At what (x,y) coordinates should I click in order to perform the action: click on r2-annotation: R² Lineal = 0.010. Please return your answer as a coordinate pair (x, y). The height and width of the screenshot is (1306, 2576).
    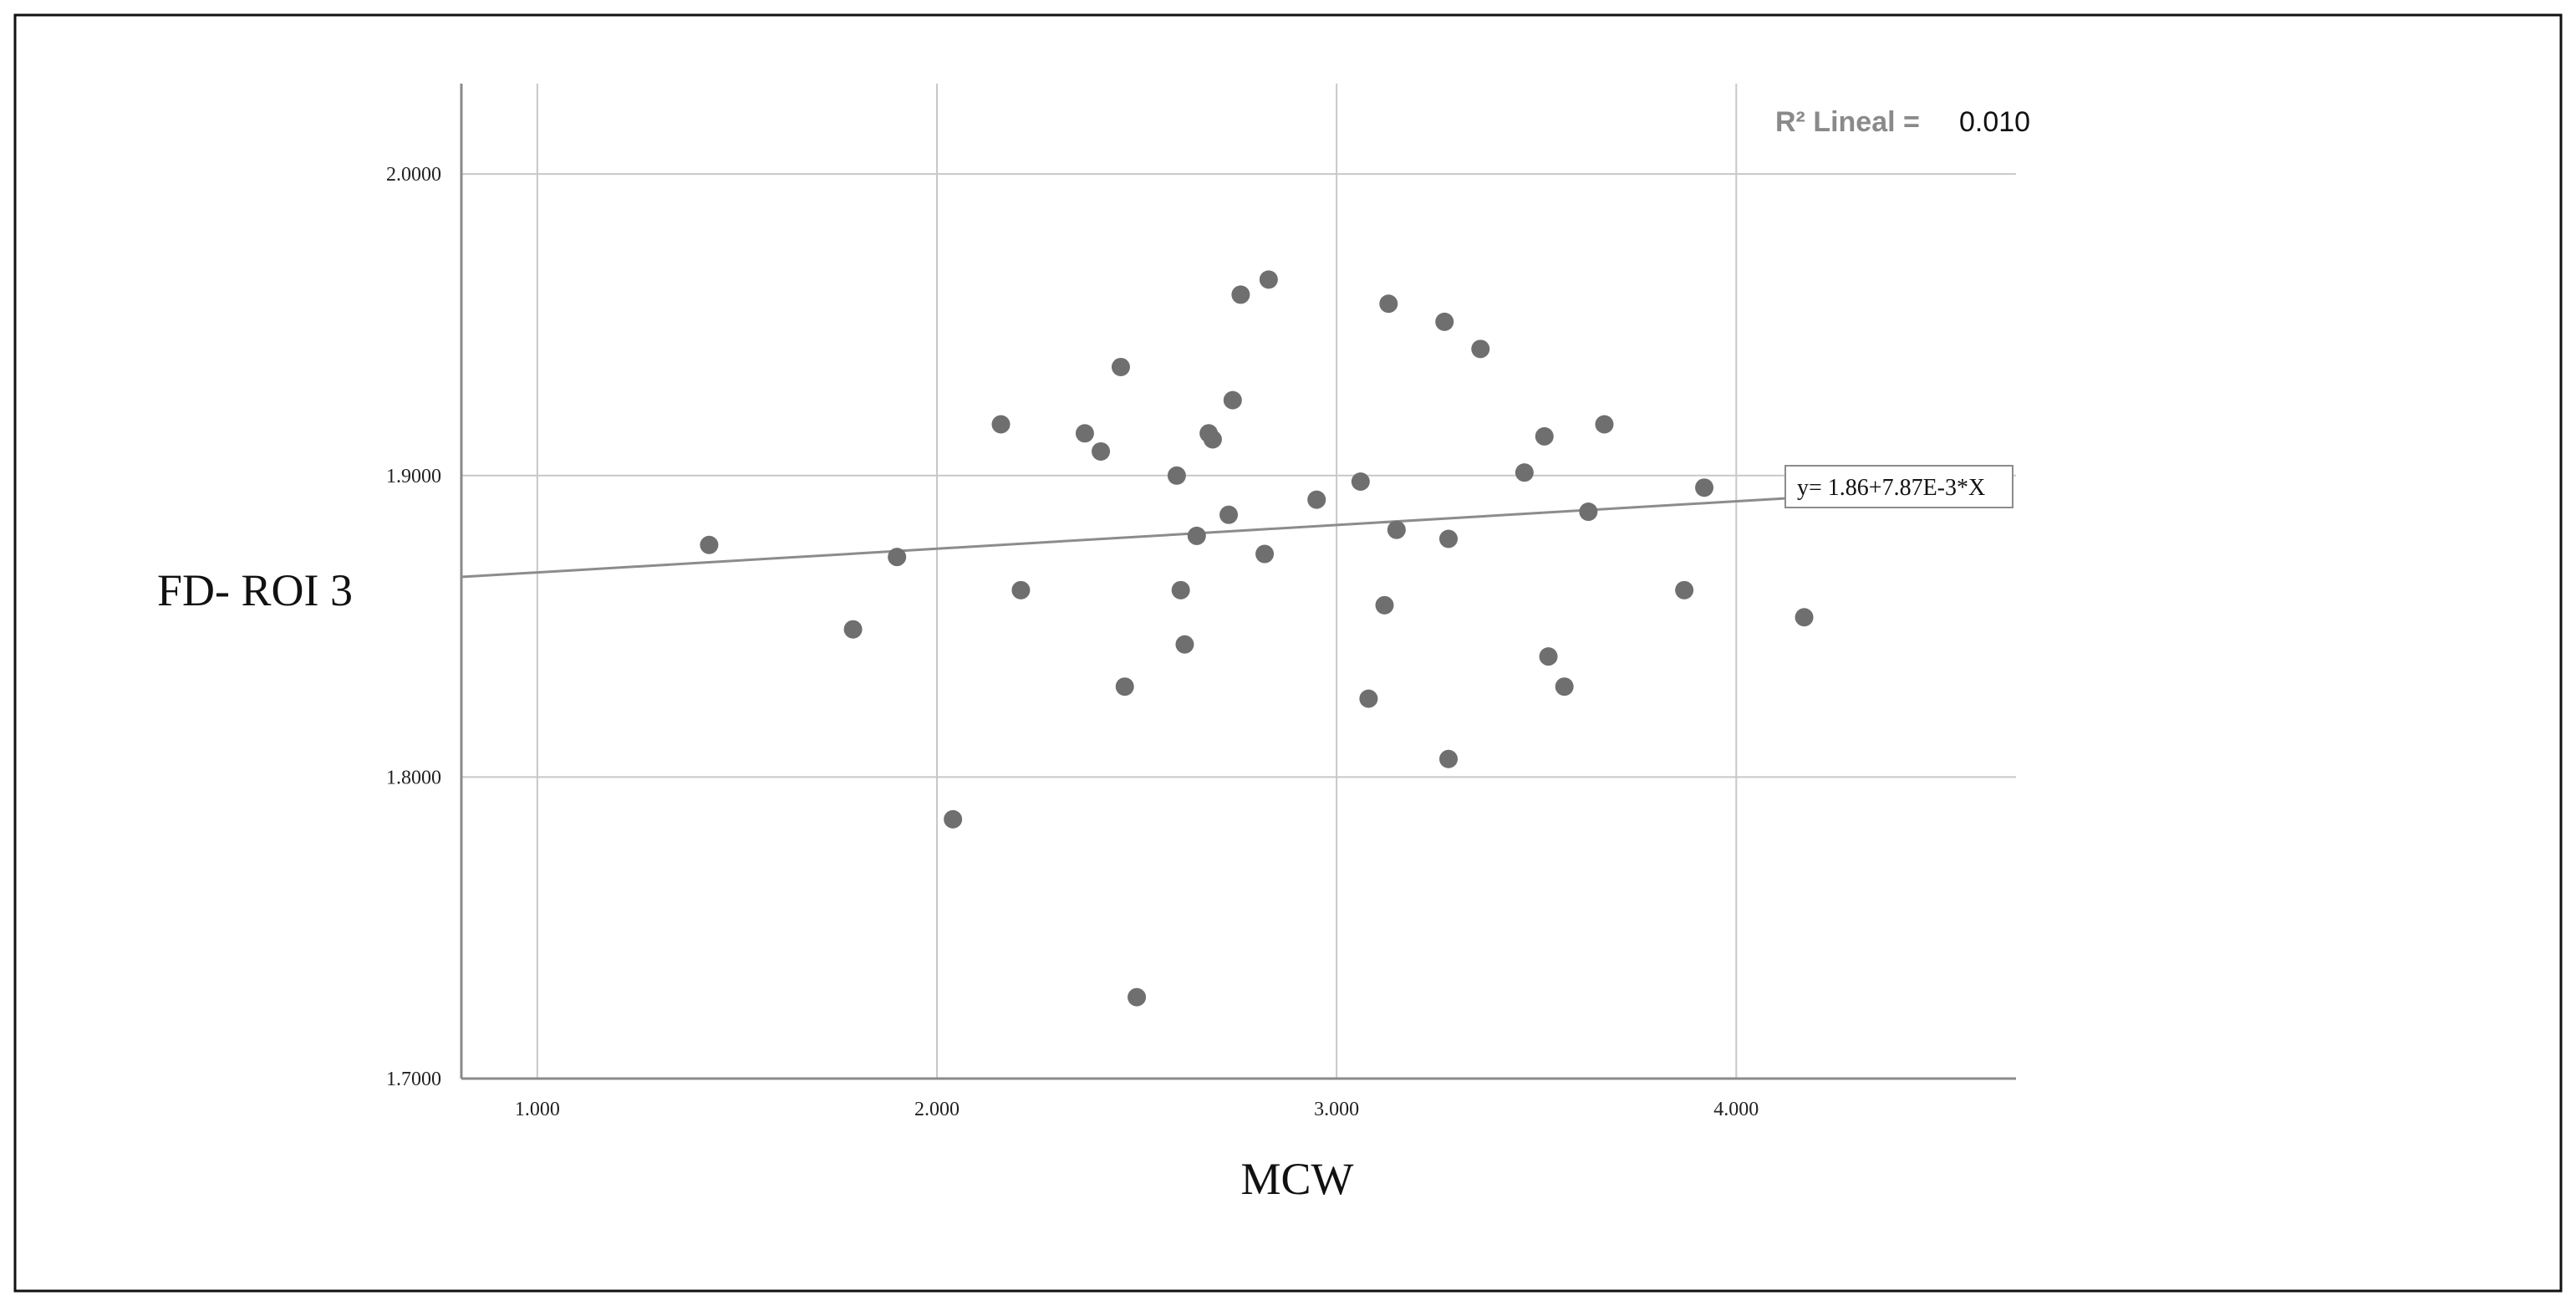
    Looking at the image, I should click on (1902, 122).